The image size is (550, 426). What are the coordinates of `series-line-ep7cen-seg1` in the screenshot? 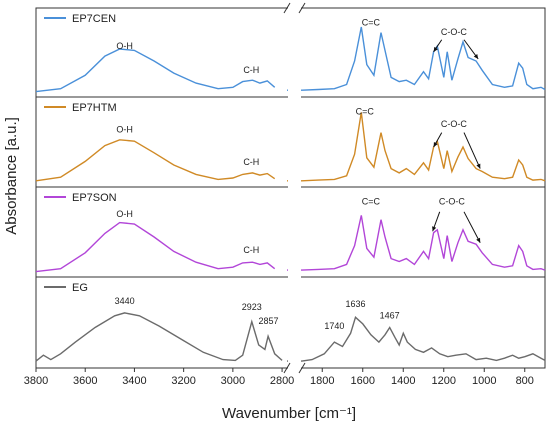 It's located at (155, 70).